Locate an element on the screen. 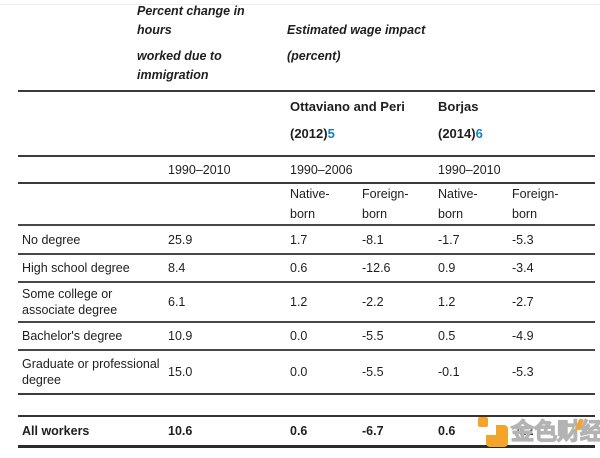 This screenshot has height=458, width=600. period-row: 1990–2010 1990–2006 1990–2010 is located at coordinates (306, 169).